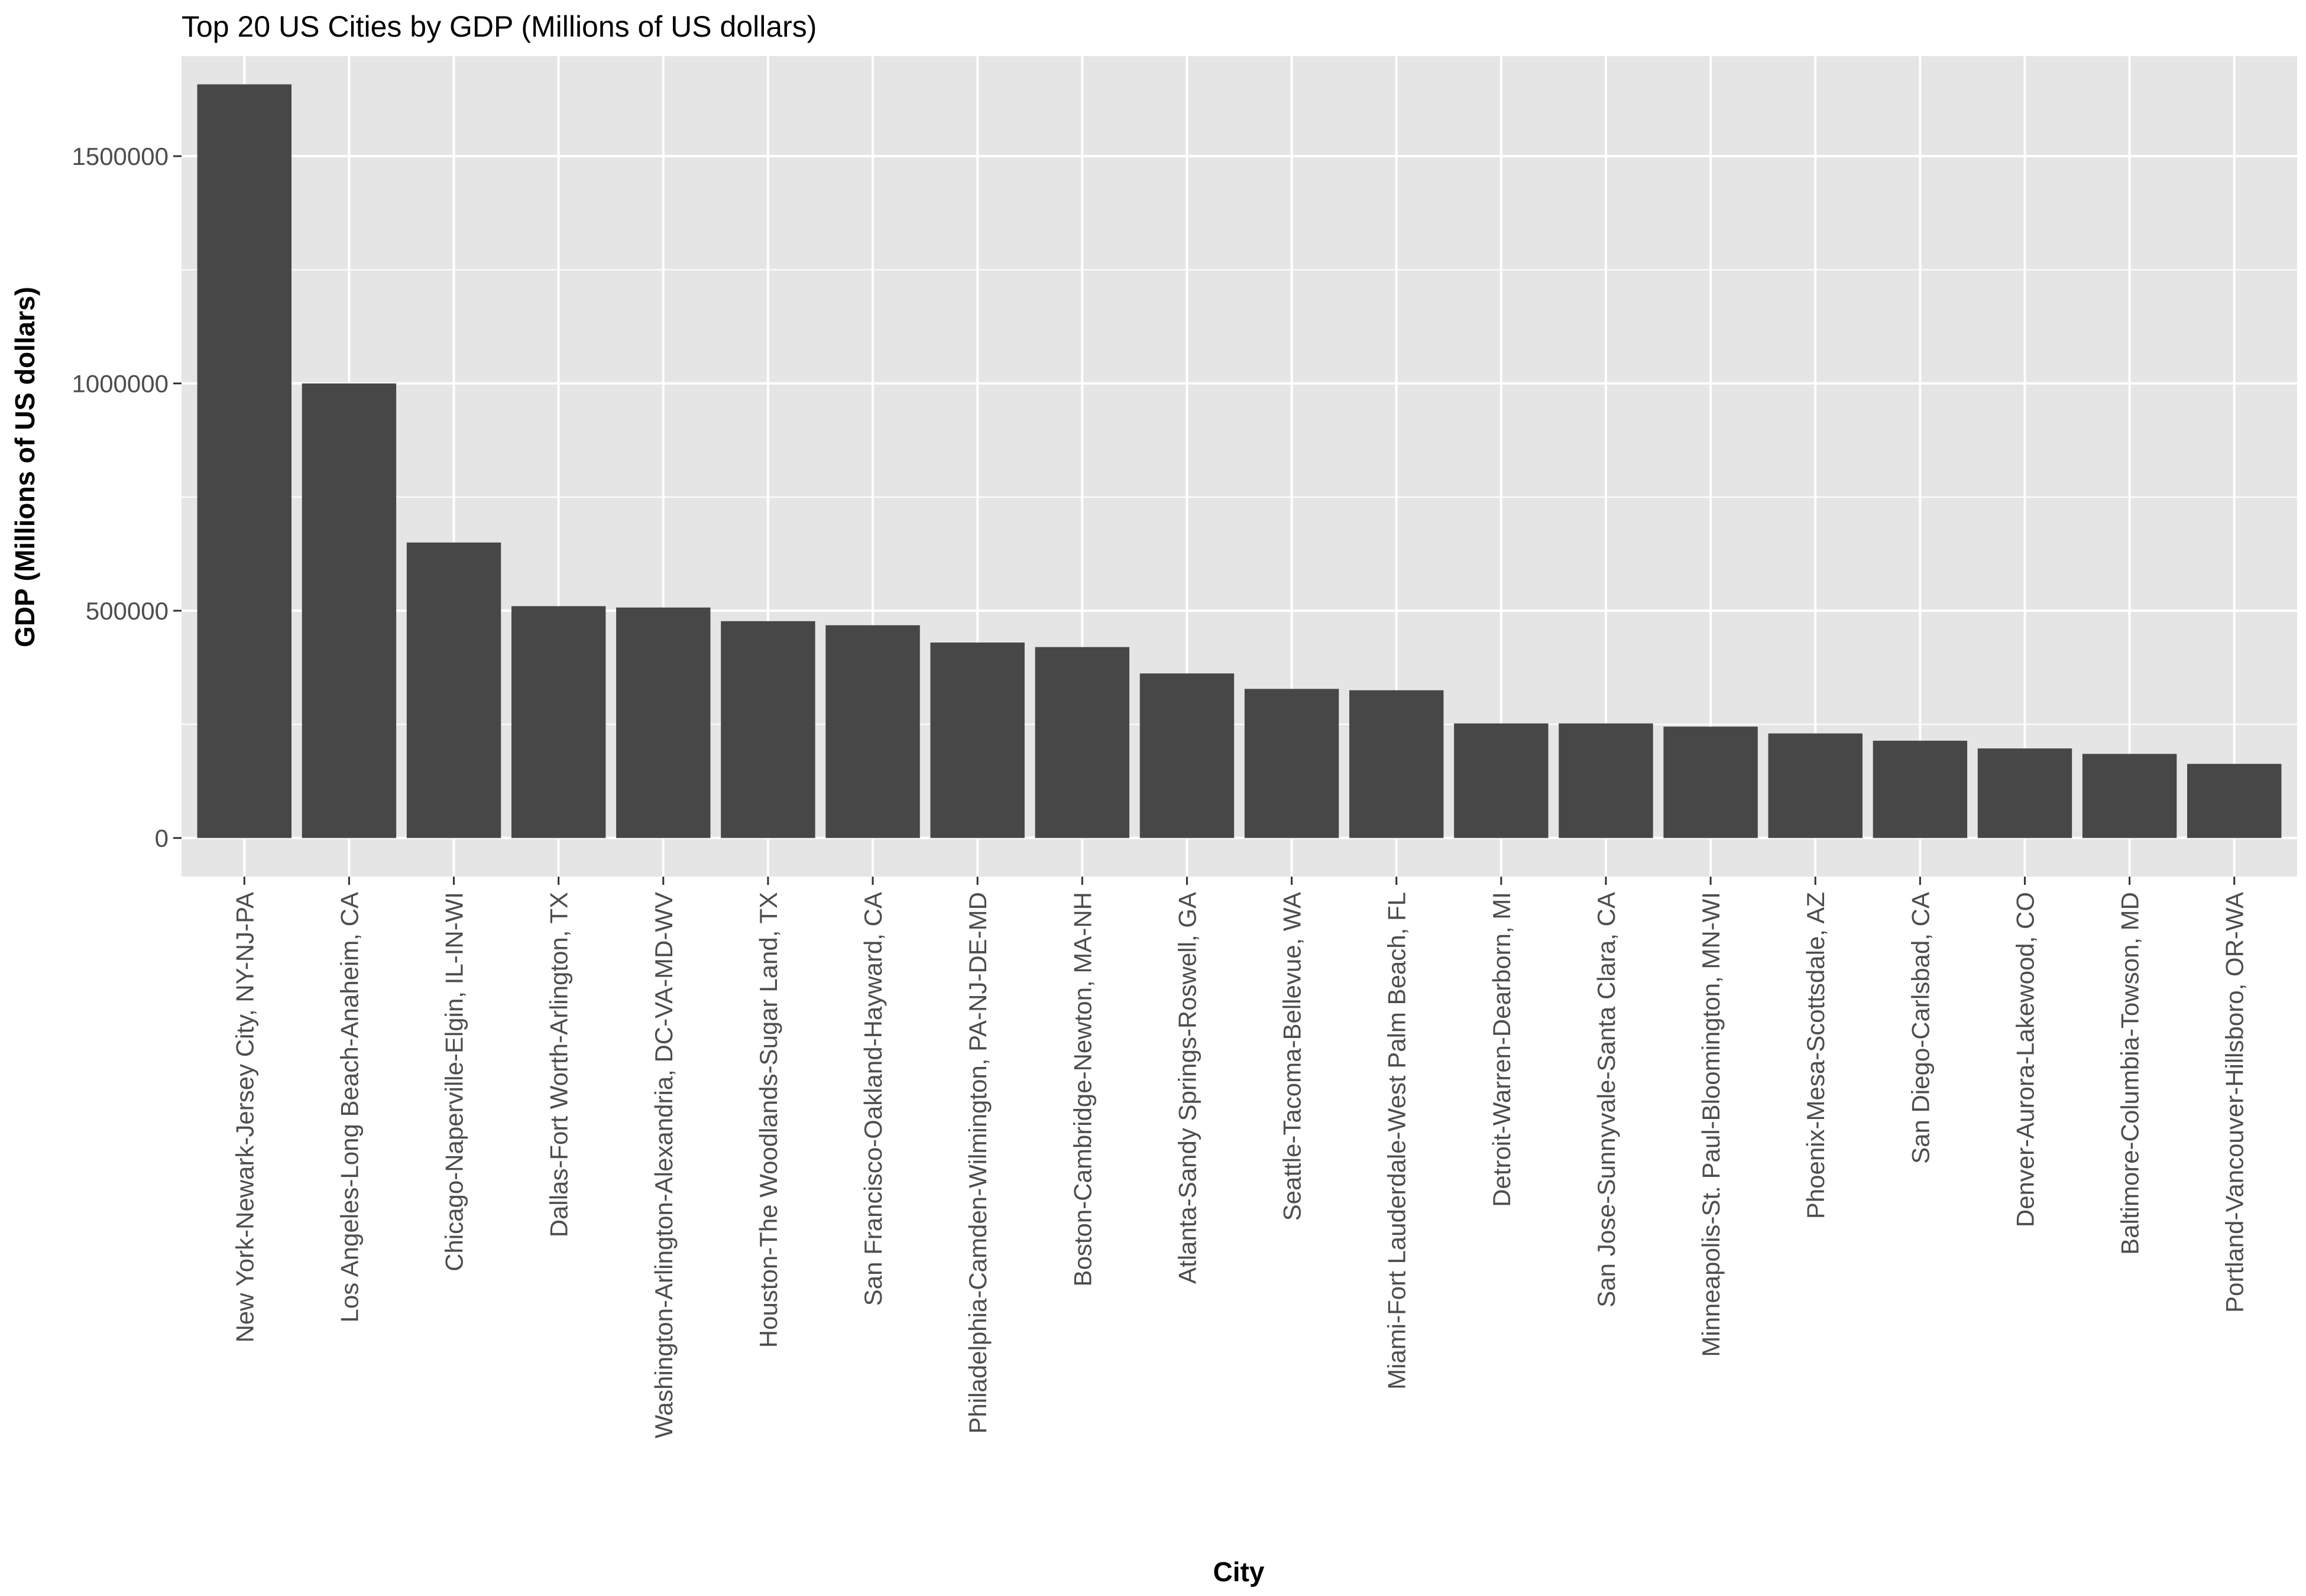  Describe the element at coordinates (120, 156) in the screenshot. I see `y-tick-label: 1500000` at that location.